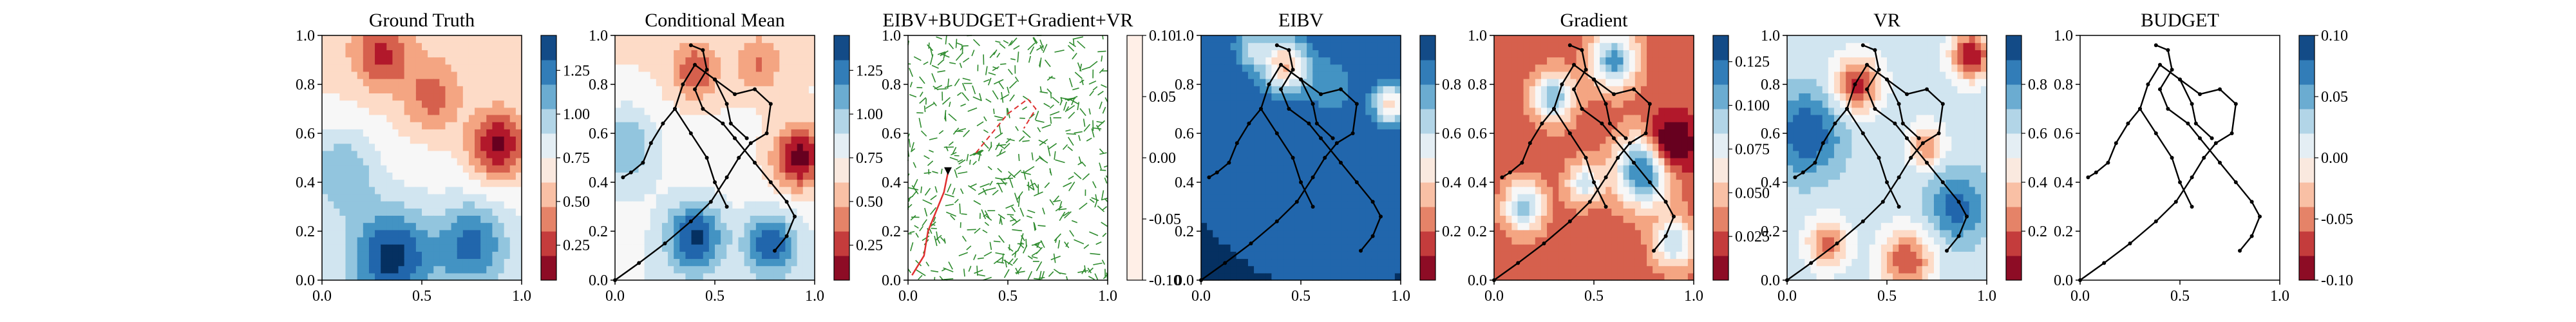 Image resolution: width=2576 pixels, height=322 pixels. Describe the element at coordinates (731, 109) in the screenshot. I see `trajectory-line` at that location.